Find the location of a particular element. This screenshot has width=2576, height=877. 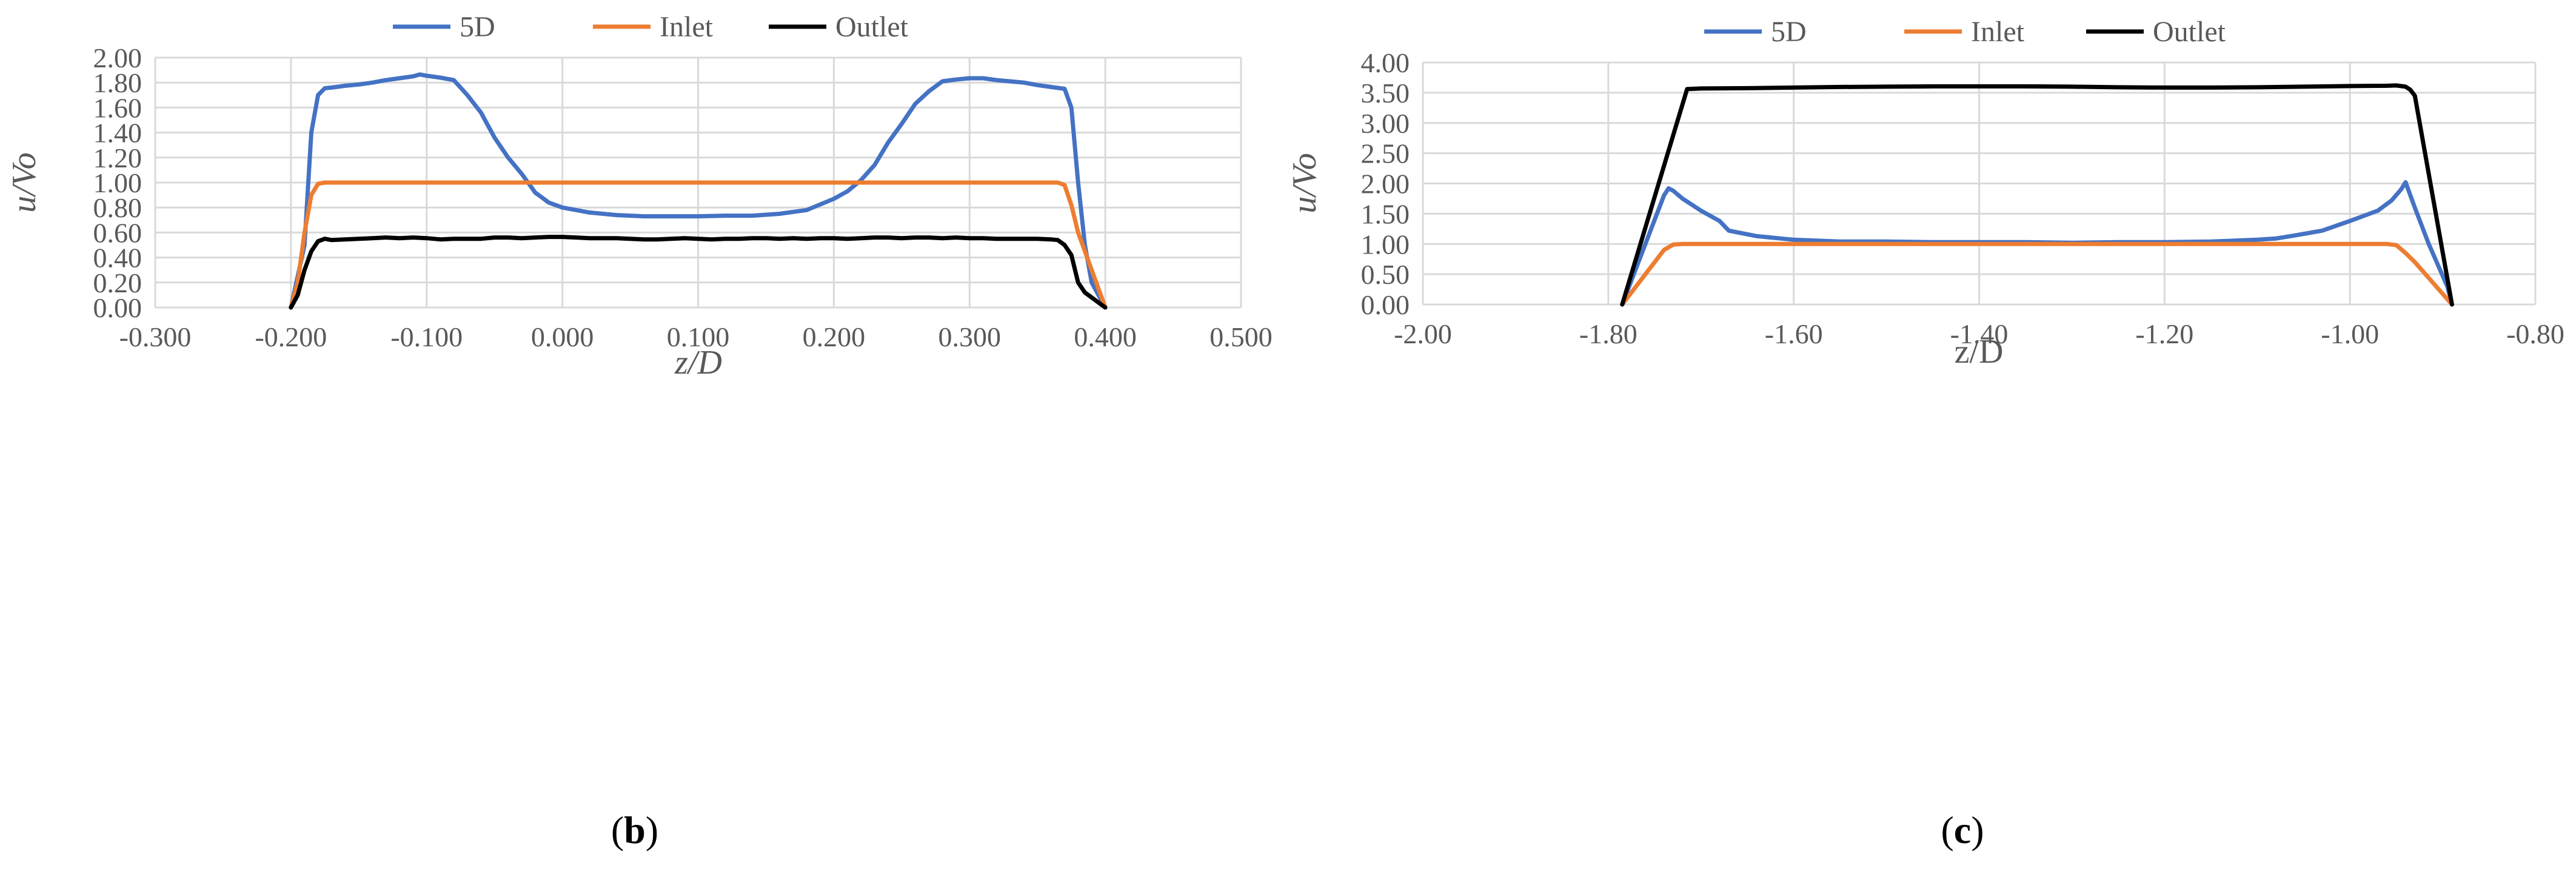

x-tick-label: 0.200 is located at coordinates (834, 336).